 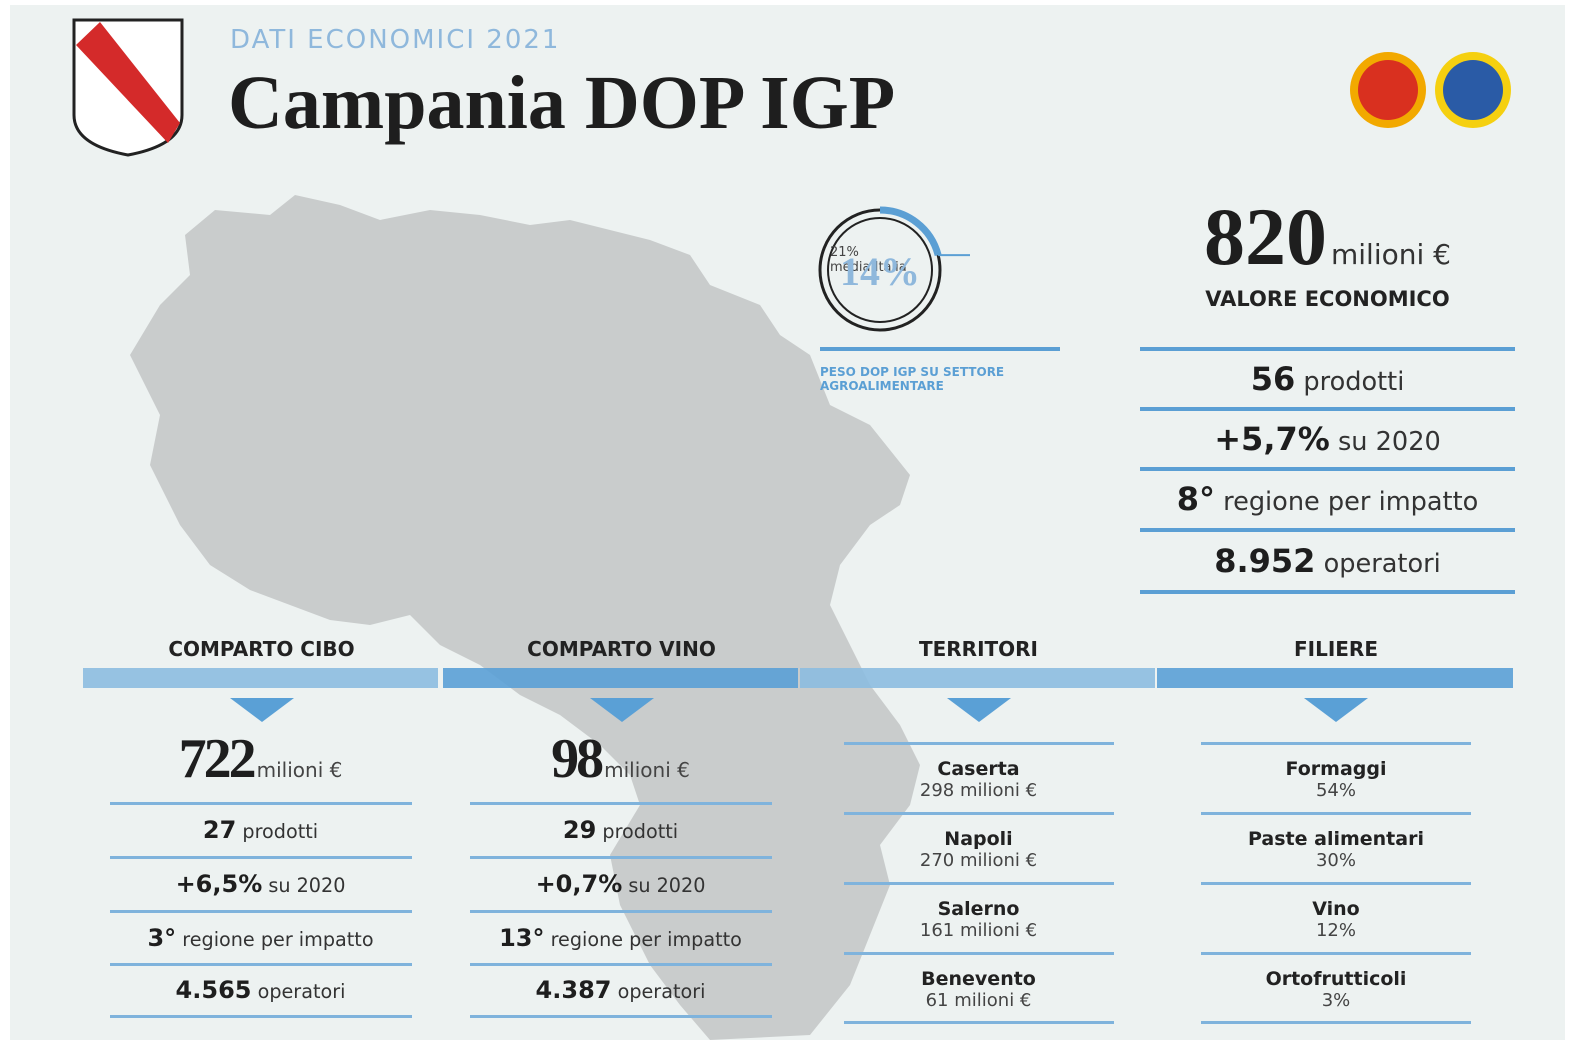 What do you see at coordinates (1336, 839) in the screenshot?
I see `item-name: Paste alimentari` at bounding box center [1336, 839].